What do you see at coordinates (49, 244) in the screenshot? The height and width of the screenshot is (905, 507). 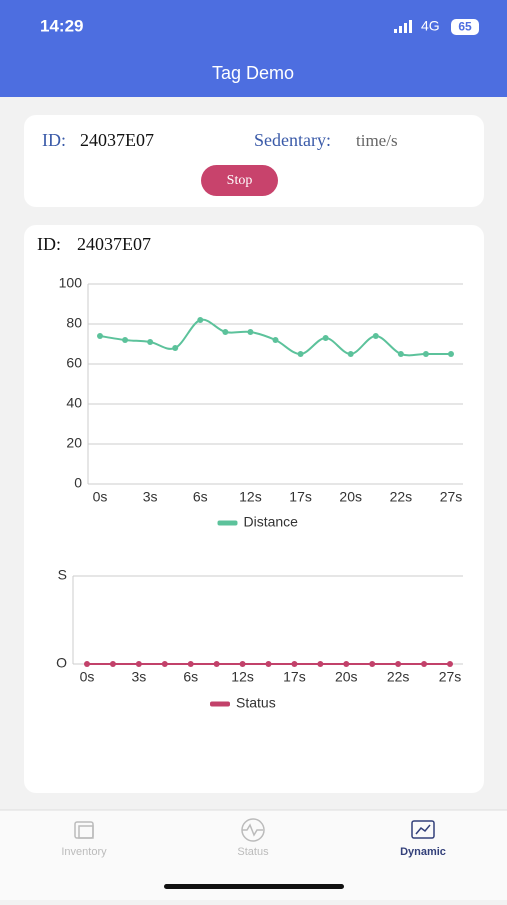 I see `chart-id-label: ID:` at bounding box center [49, 244].